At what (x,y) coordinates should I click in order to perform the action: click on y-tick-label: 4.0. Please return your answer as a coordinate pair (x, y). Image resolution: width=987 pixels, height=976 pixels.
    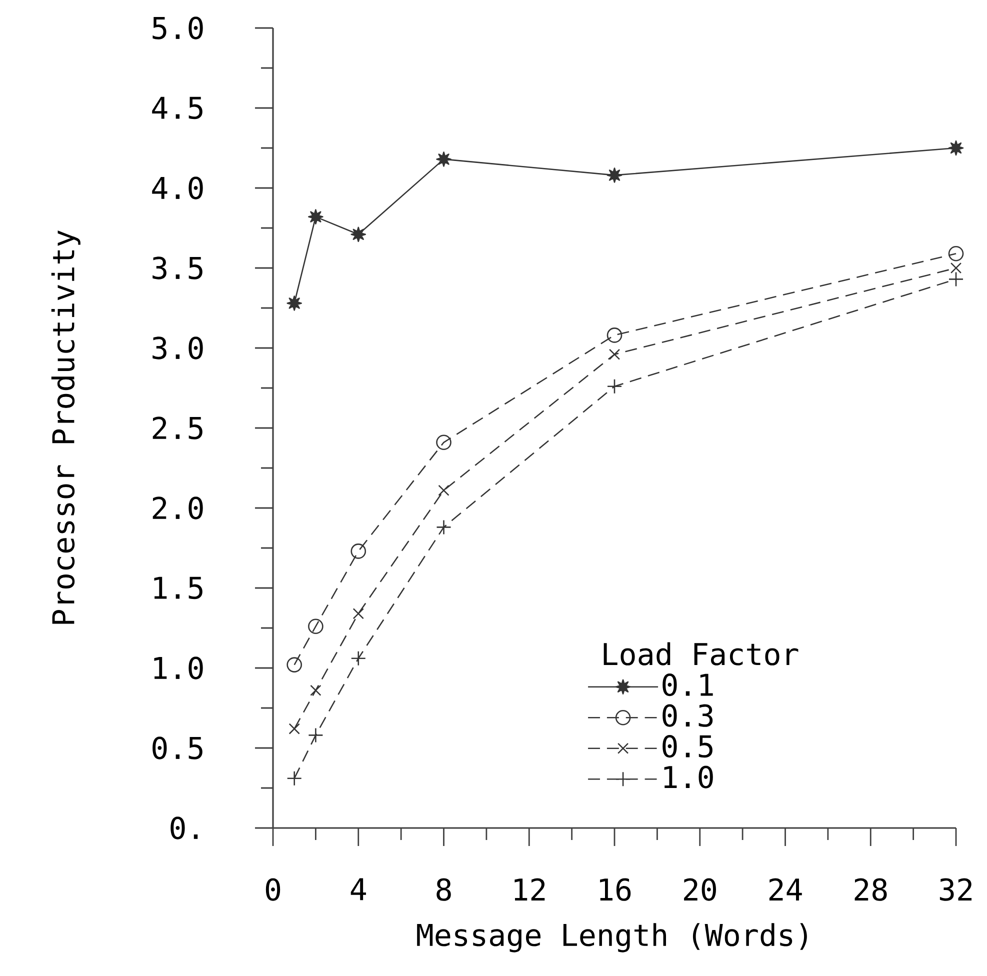
    Looking at the image, I should click on (177, 188).